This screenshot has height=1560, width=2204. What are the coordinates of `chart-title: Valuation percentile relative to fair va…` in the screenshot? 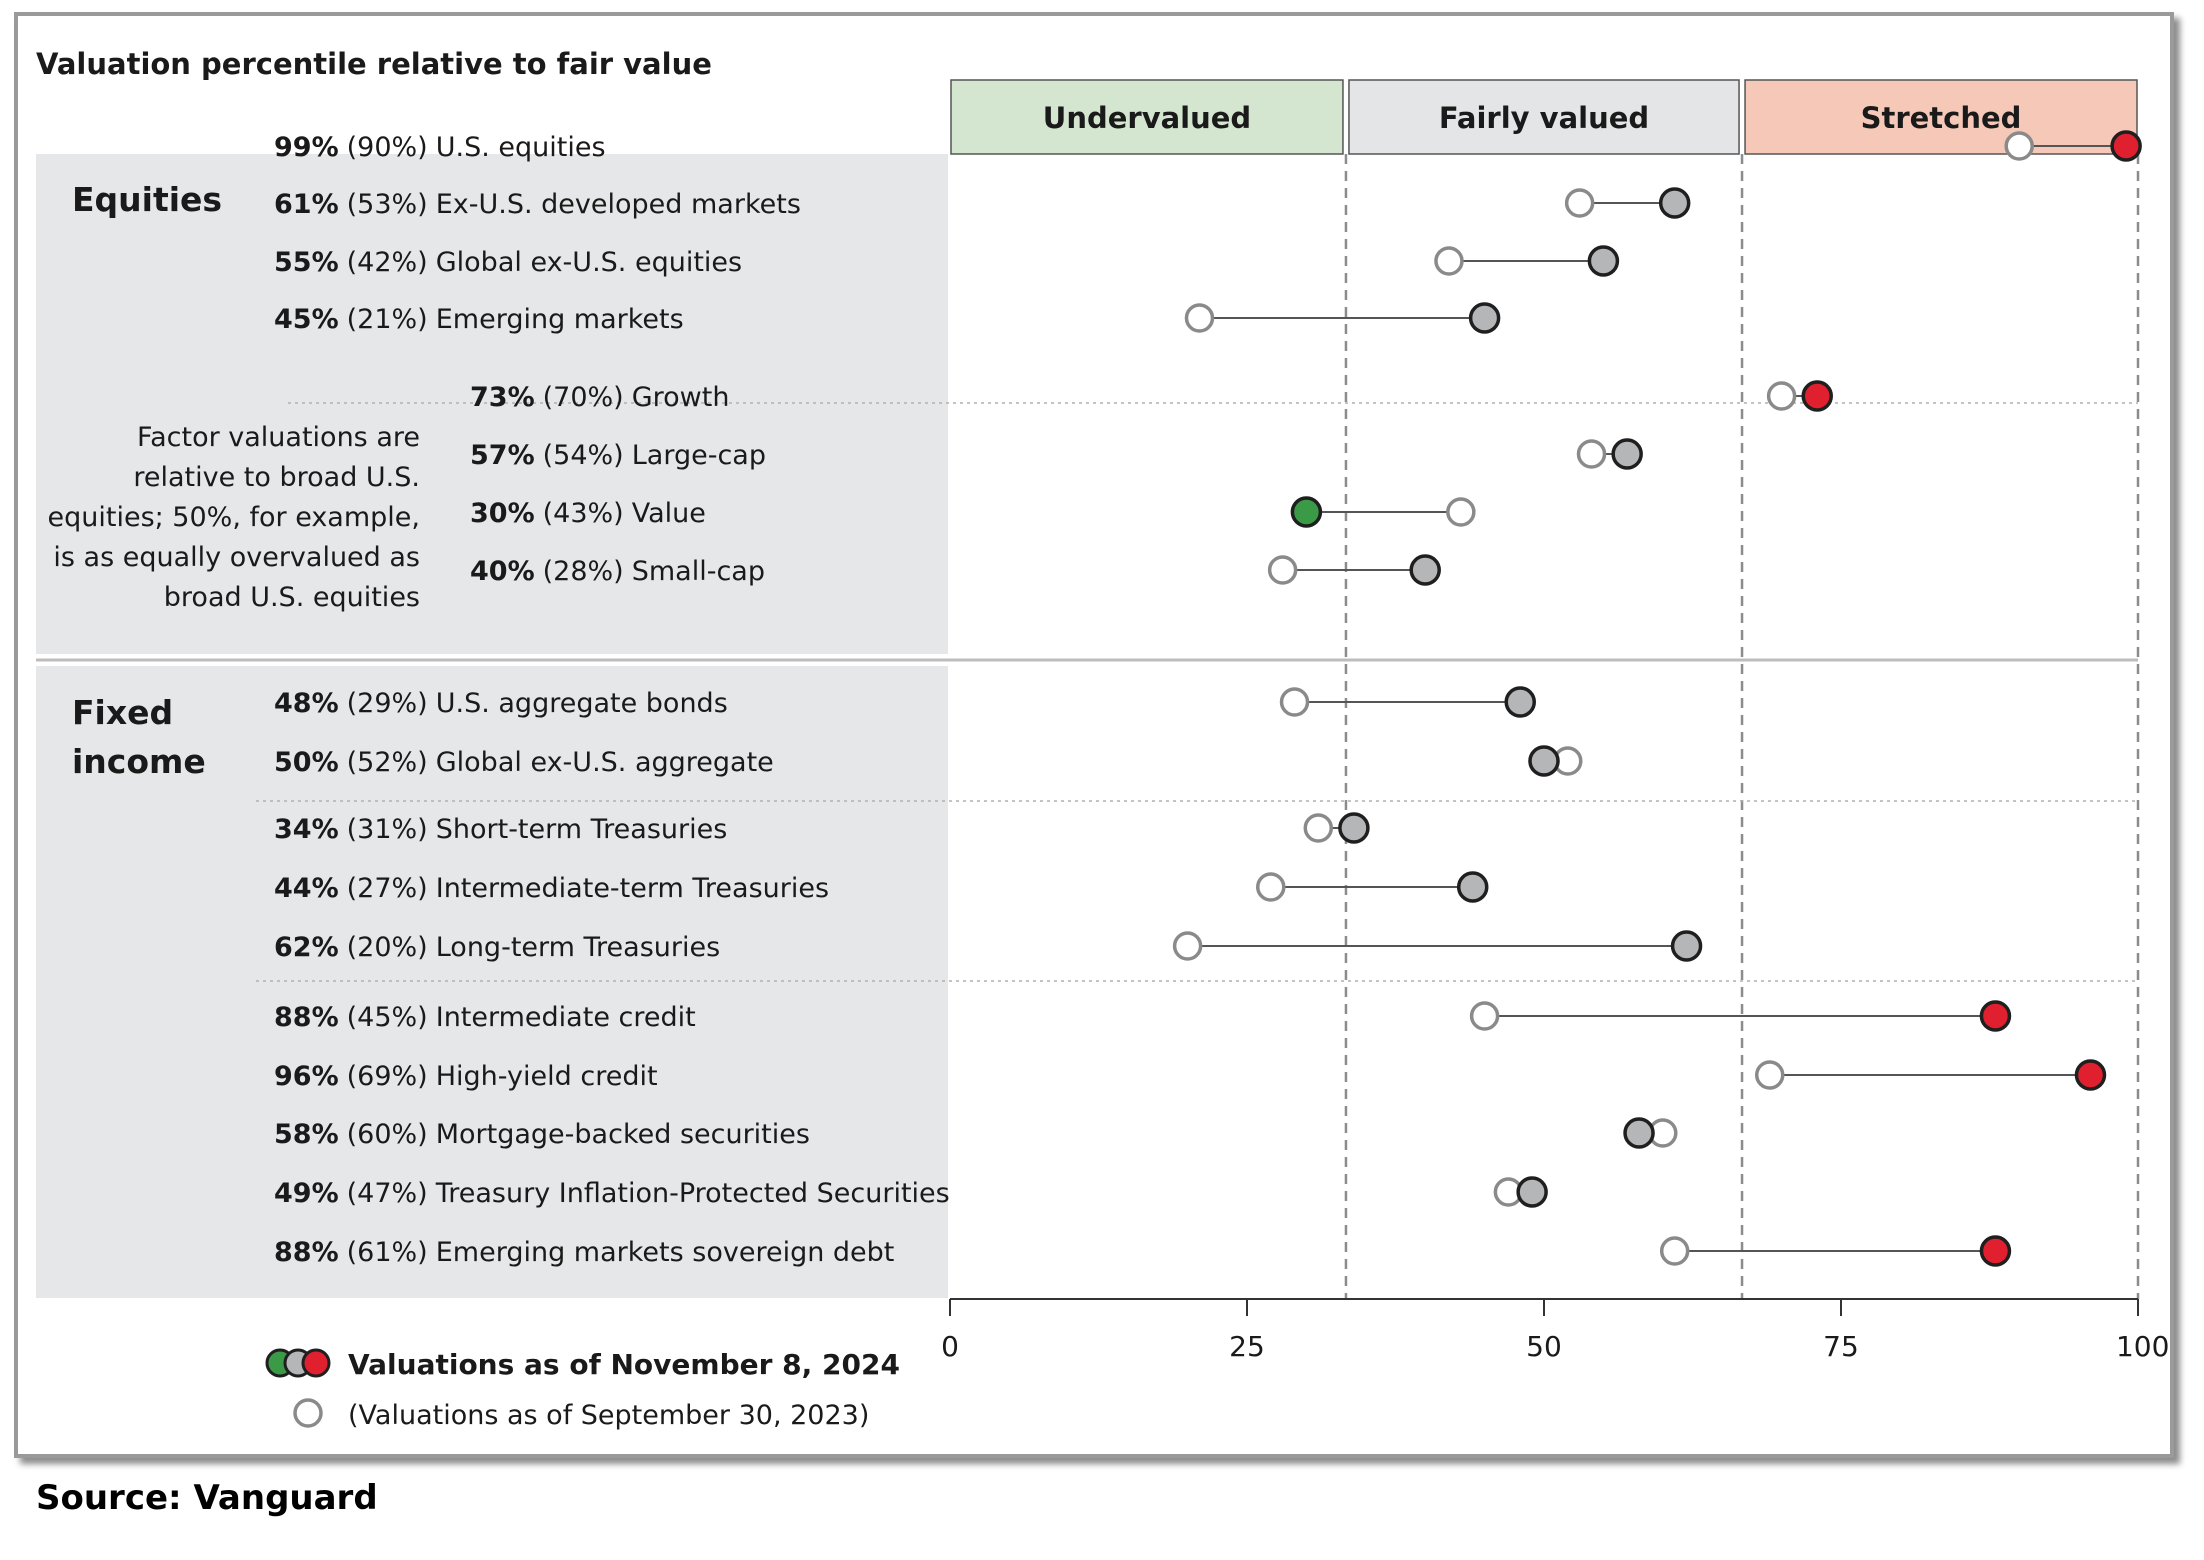 It's located at (374, 64).